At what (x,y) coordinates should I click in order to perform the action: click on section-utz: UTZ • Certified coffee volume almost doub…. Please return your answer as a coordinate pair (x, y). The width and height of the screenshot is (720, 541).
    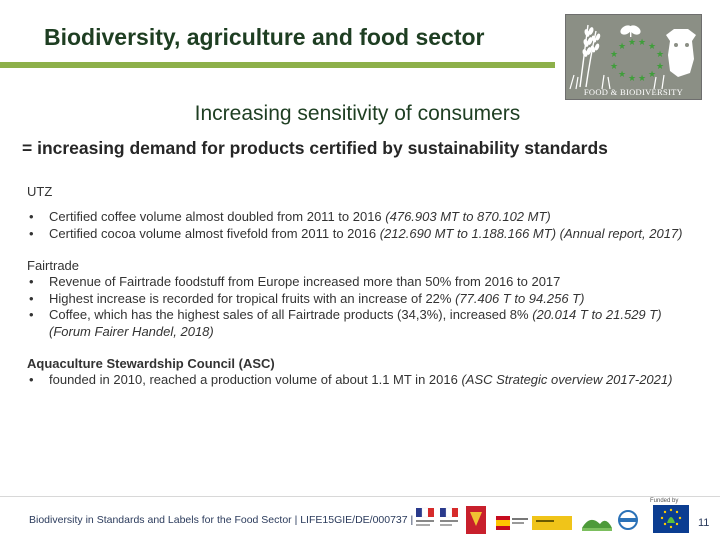
    Looking at the image, I should click on (364, 213).